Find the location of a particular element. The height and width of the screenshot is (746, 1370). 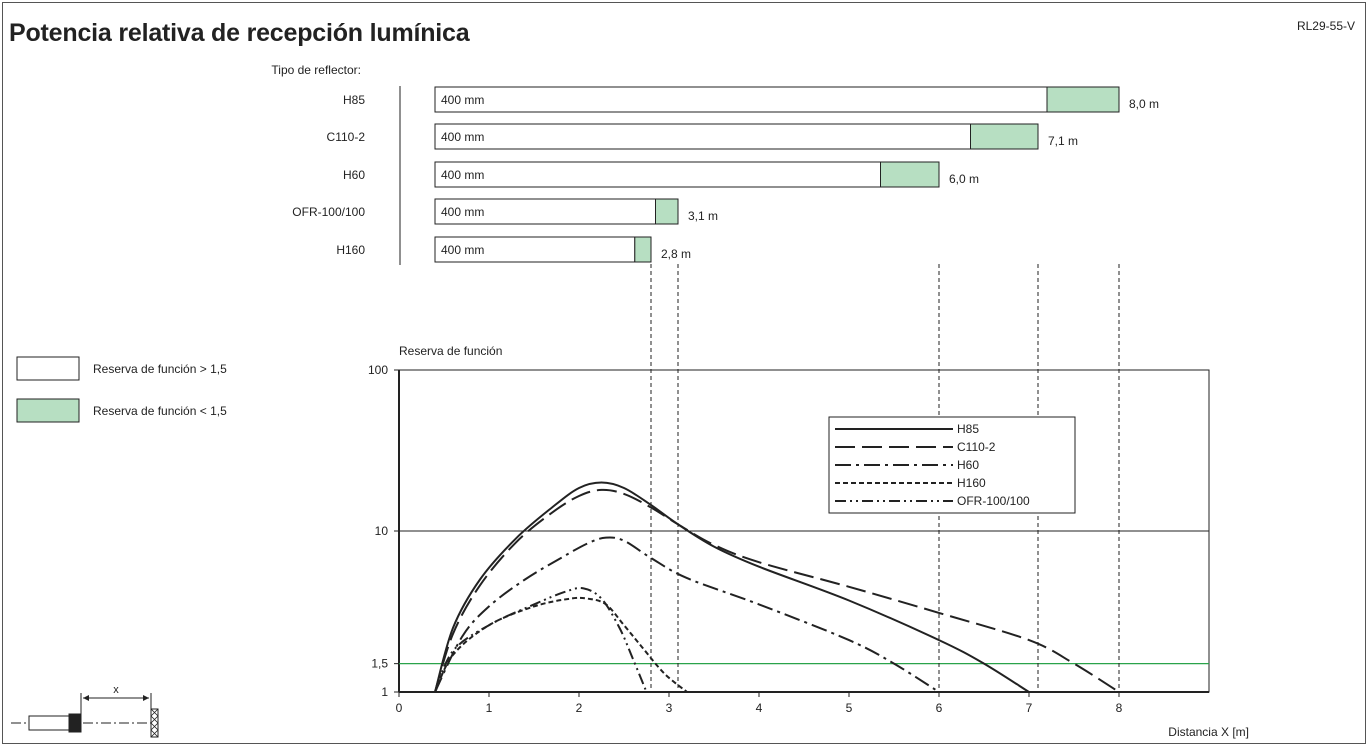

legend-label-reserve-low: Reserva de función < 1,5 is located at coordinates (160, 411).